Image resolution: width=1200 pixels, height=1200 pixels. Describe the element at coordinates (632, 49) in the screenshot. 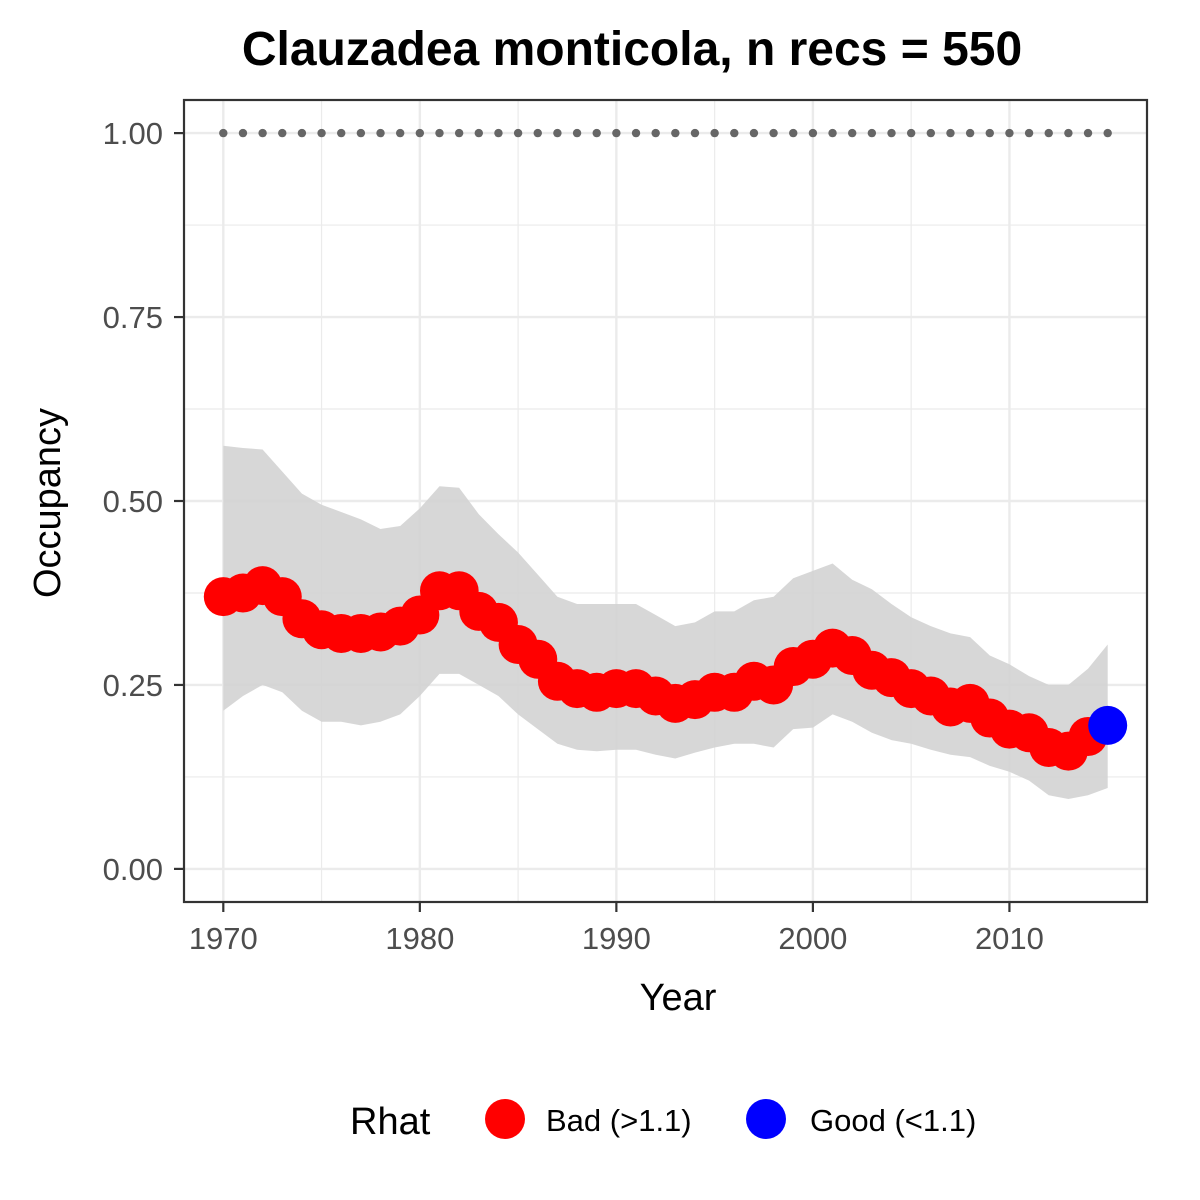

I see `chart-title: Clauzadea monticola, n recs = 550` at that location.